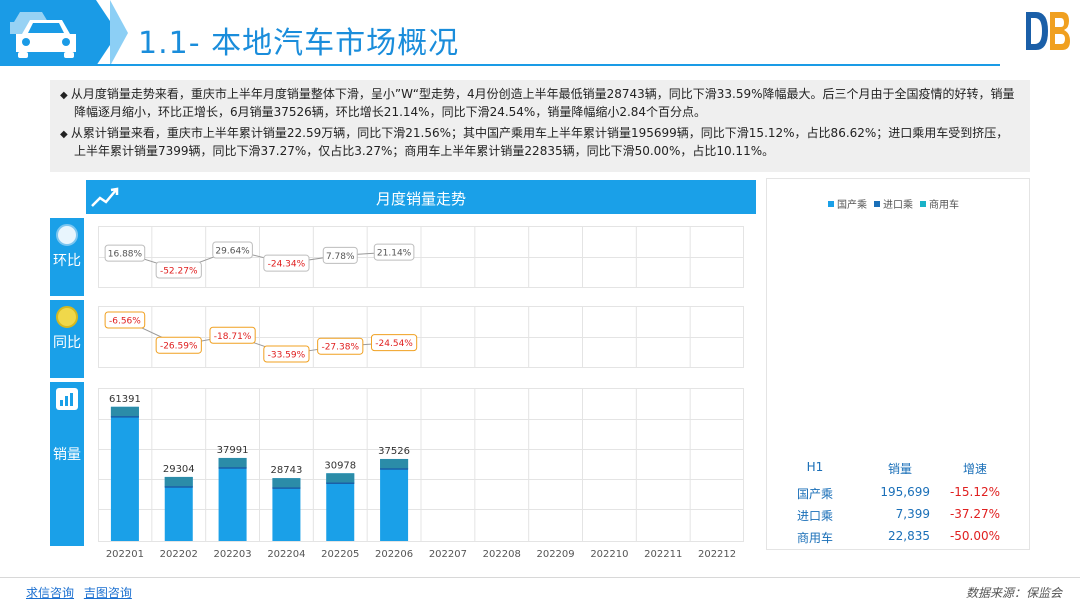  I want to click on stats-growth: -50.00%, so click(975, 536).